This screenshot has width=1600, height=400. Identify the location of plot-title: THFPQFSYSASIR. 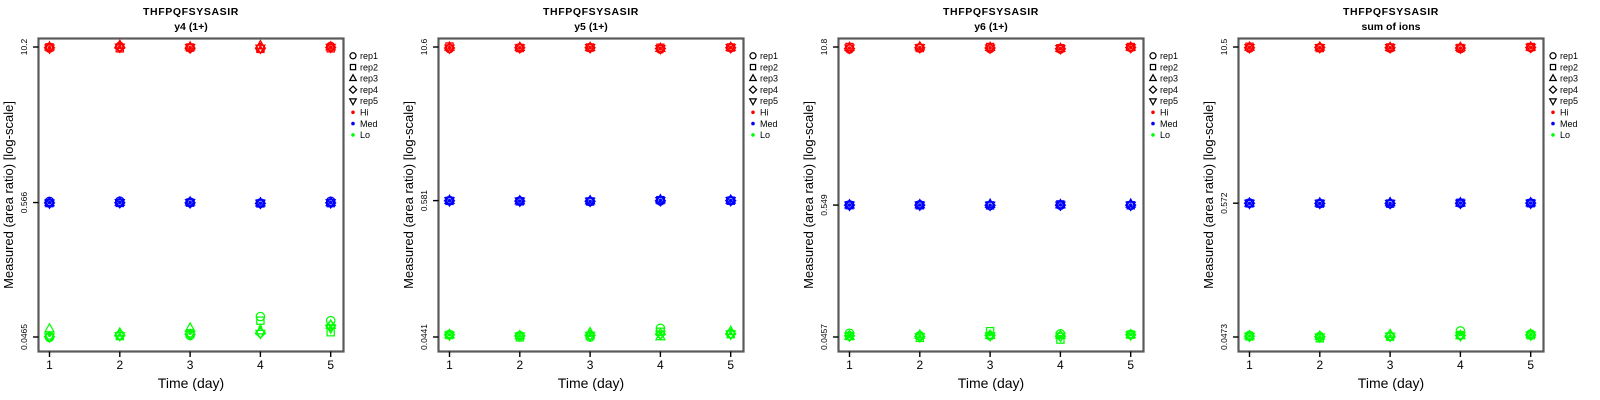
(191, 12).